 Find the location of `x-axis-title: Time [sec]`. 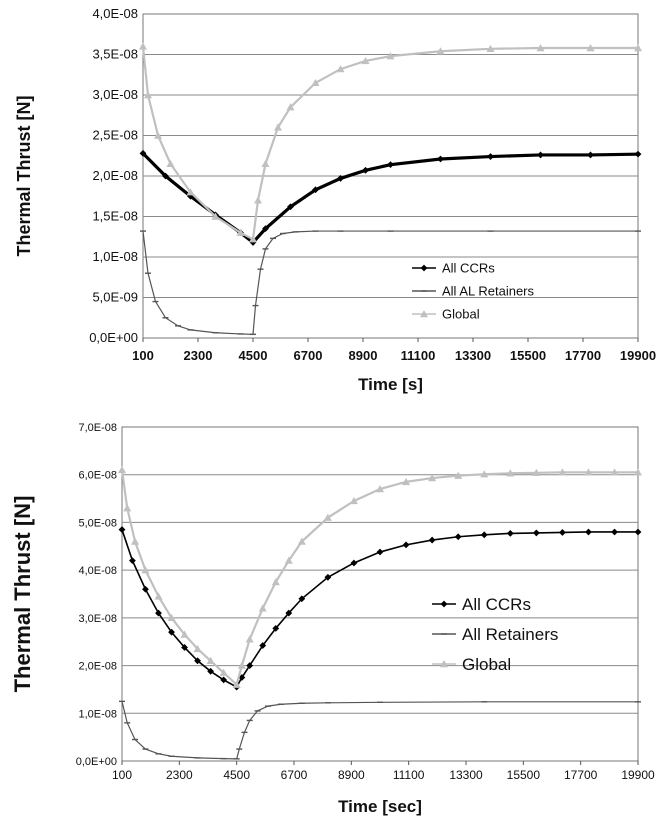

x-axis-title: Time [sec] is located at coordinates (380, 806).